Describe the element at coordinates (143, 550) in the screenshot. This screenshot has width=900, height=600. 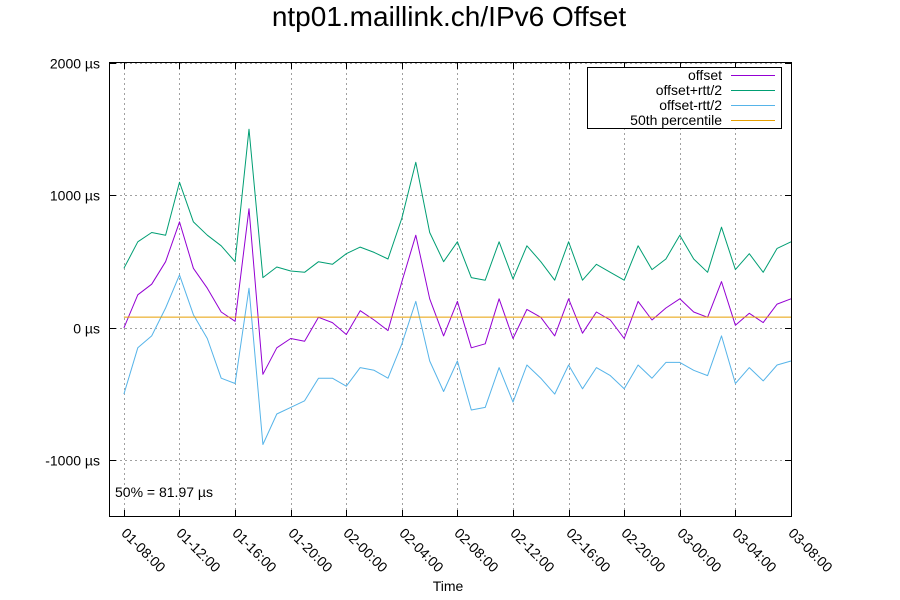
I see `x-tick-label: 01-08:00` at that location.